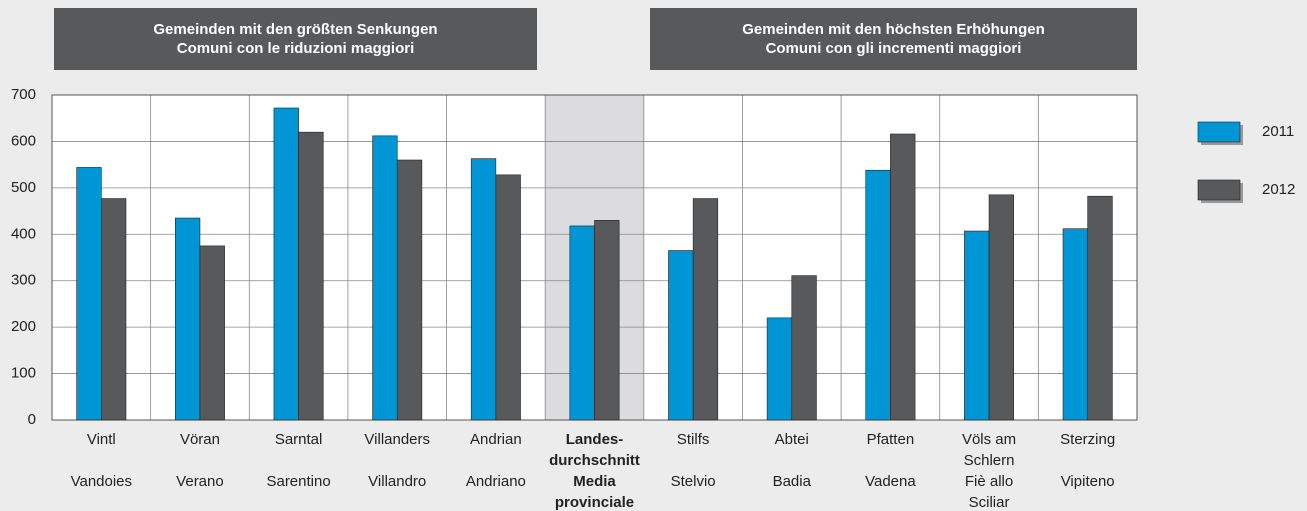  Describe the element at coordinates (23, 373) in the screenshot. I see `y-tick-label: 100` at that location.